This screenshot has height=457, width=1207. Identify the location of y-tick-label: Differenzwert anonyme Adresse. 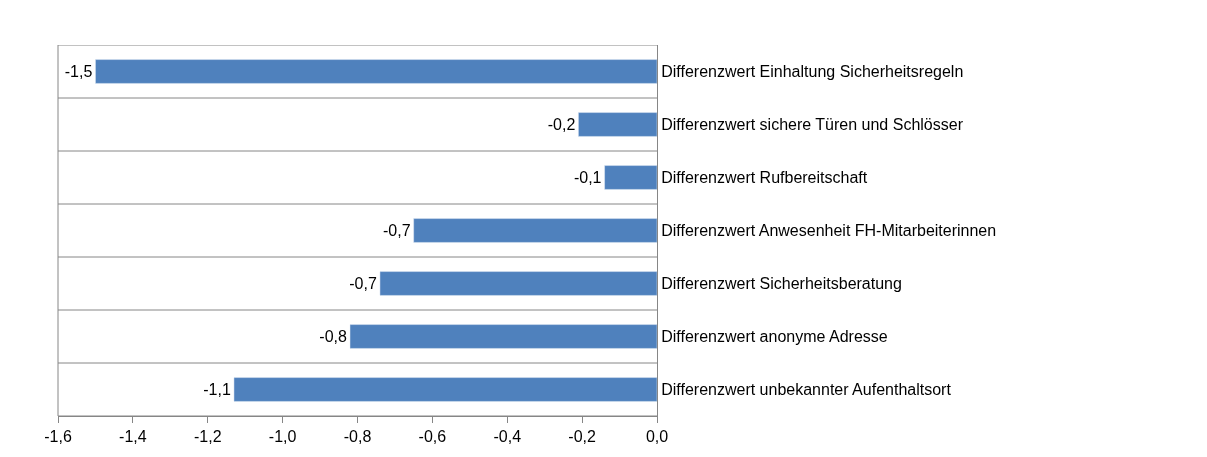
(774, 337).